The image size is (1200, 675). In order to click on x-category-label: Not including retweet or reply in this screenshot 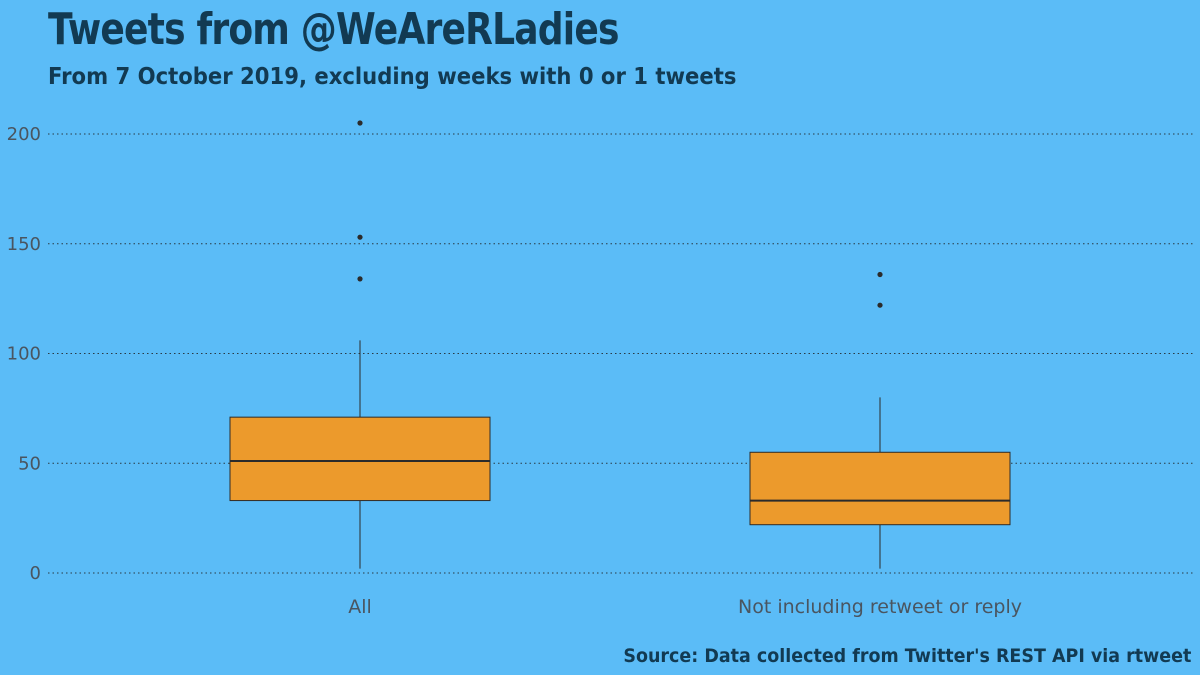, I will do `click(880, 607)`.